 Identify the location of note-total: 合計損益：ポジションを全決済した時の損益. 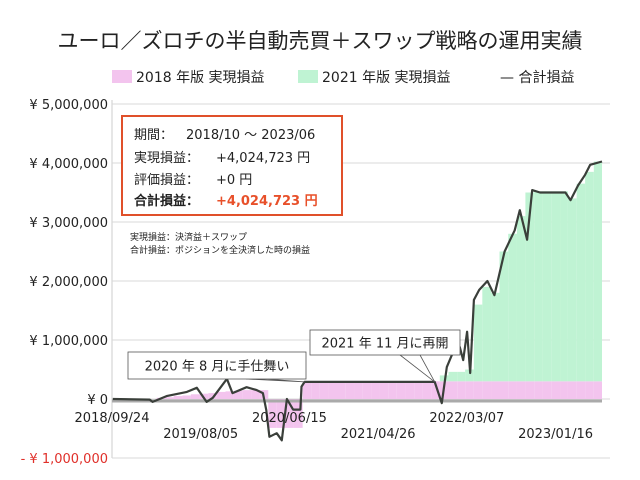
(220, 250).